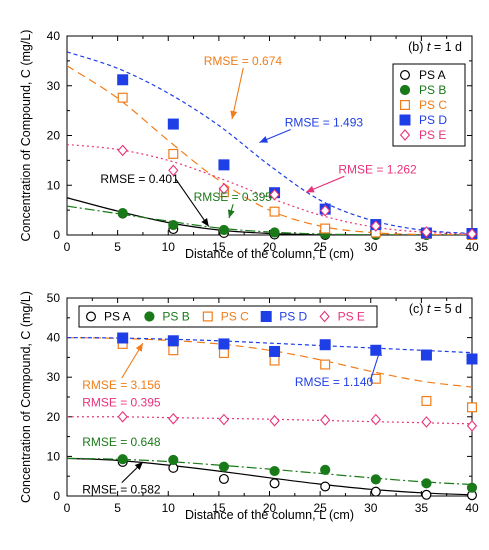 This screenshot has height=550, width=489. Describe the element at coordinates (432, 90) in the screenshot. I see `legend-entry: PS B` at that location.